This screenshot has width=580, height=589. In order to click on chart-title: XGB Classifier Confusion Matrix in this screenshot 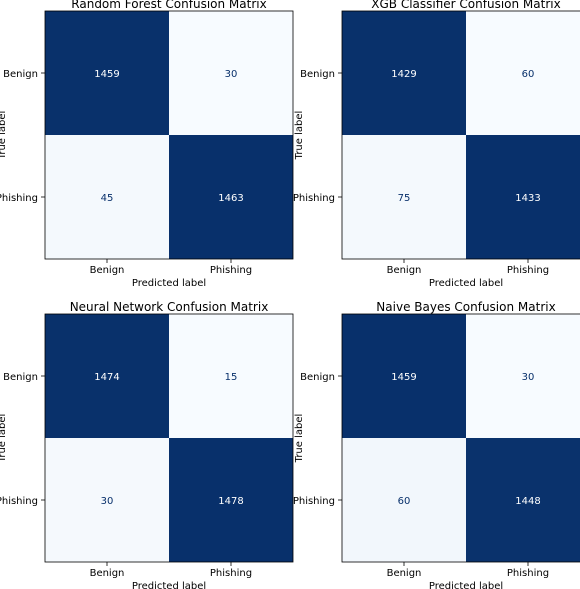, I will do `click(465, 5)`.